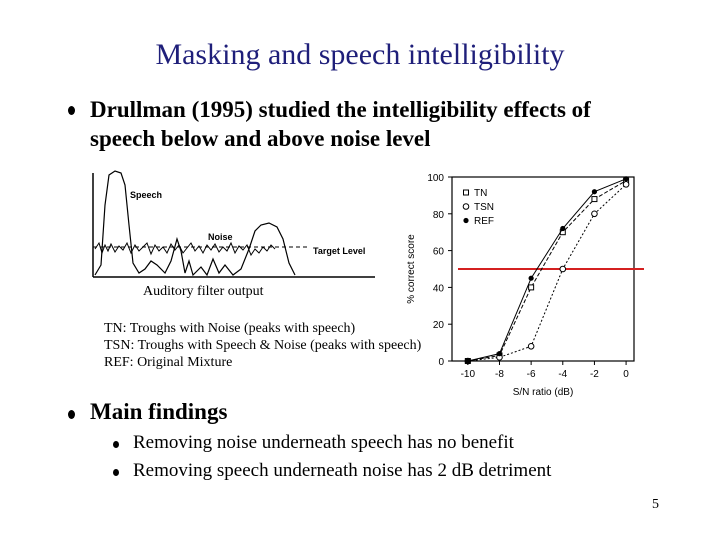  Describe the element at coordinates (439, 325) in the screenshot. I see `y-tick-label: 20` at that location.